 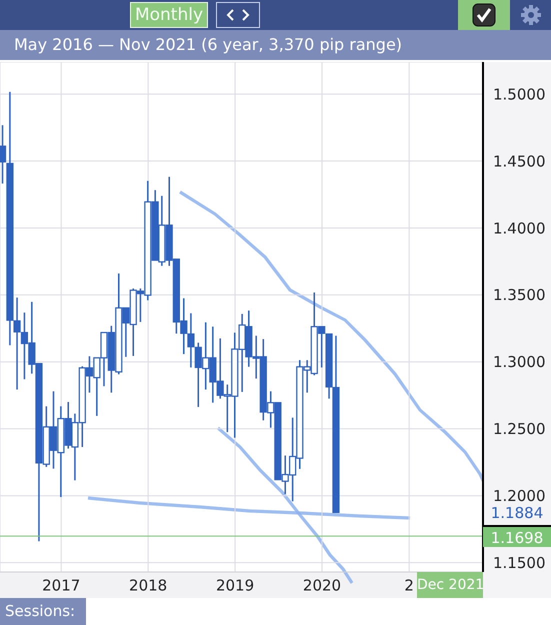 What do you see at coordinates (519, 496) in the screenshot?
I see `y-tick-label: 1.2000` at bounding box center [519, 496].